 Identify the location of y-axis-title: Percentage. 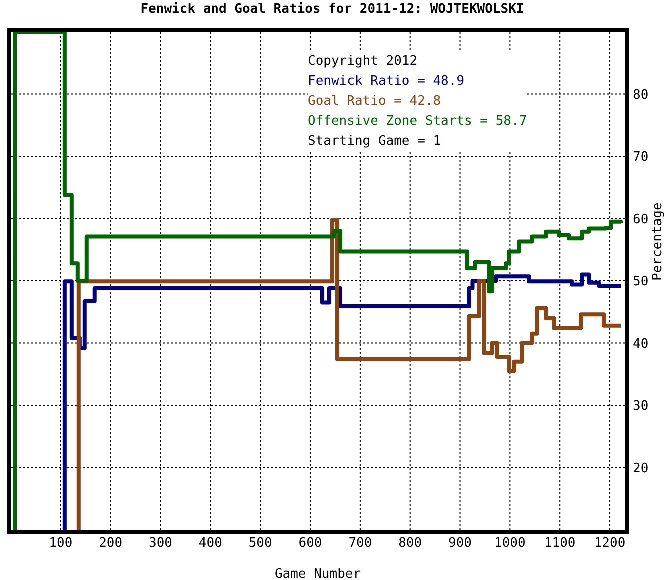
(657, 241).